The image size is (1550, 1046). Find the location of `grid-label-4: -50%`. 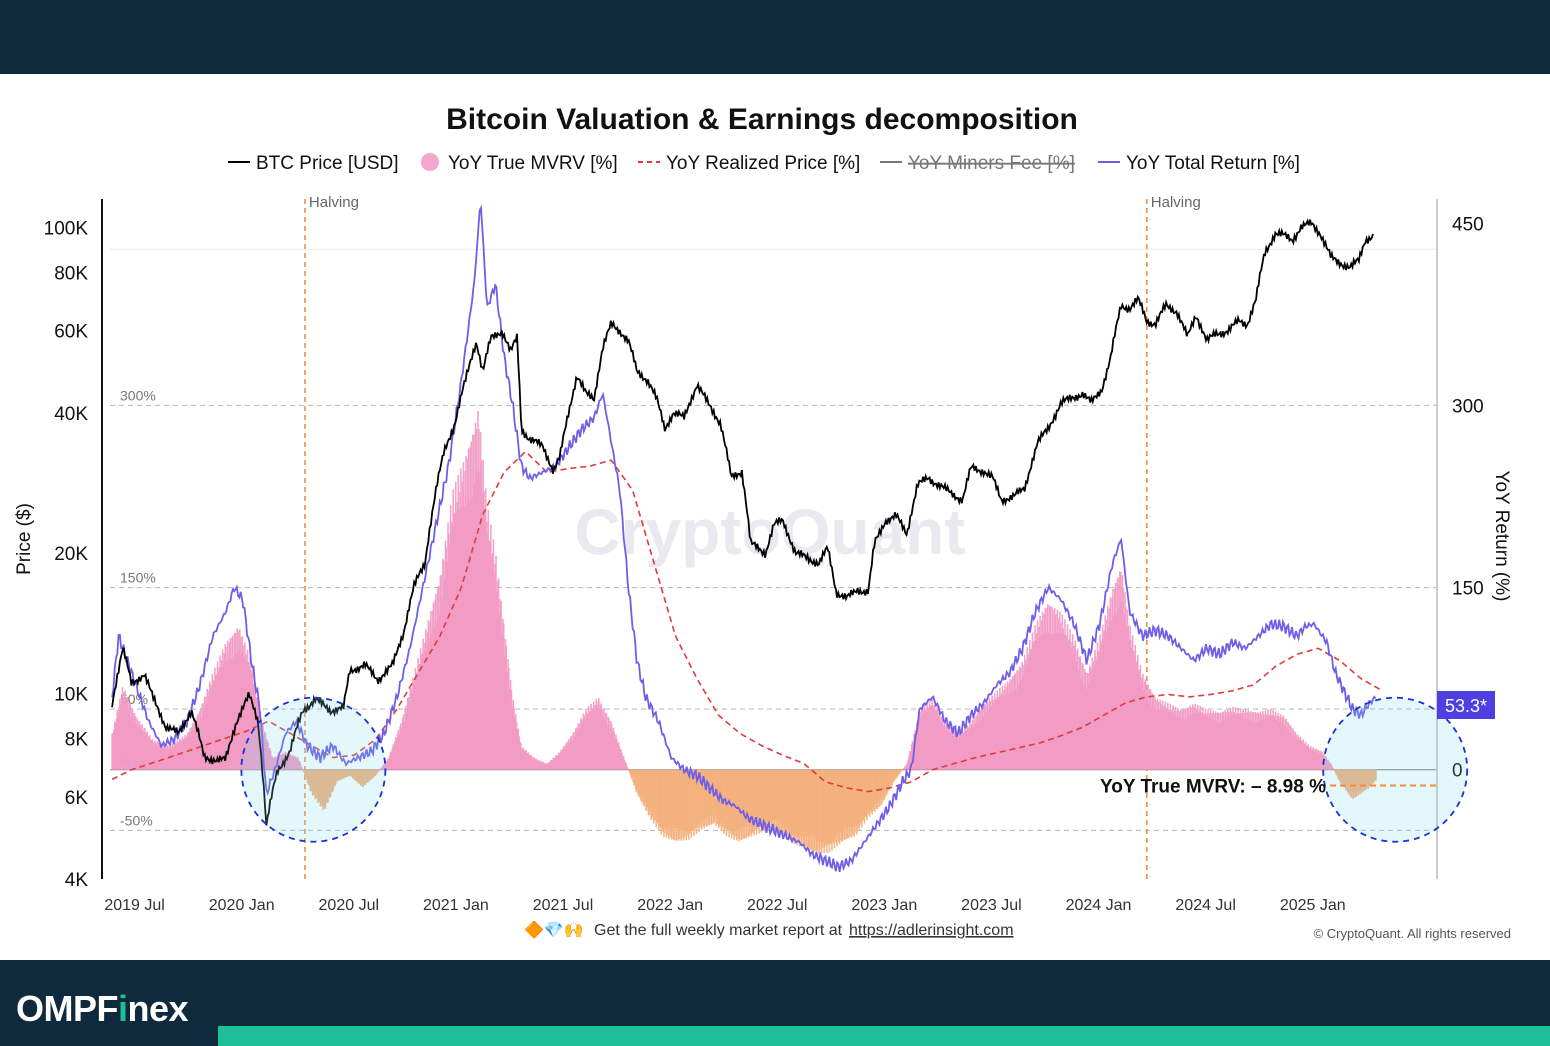

grid-label-4: -50% is located at coordinates (136, 820).